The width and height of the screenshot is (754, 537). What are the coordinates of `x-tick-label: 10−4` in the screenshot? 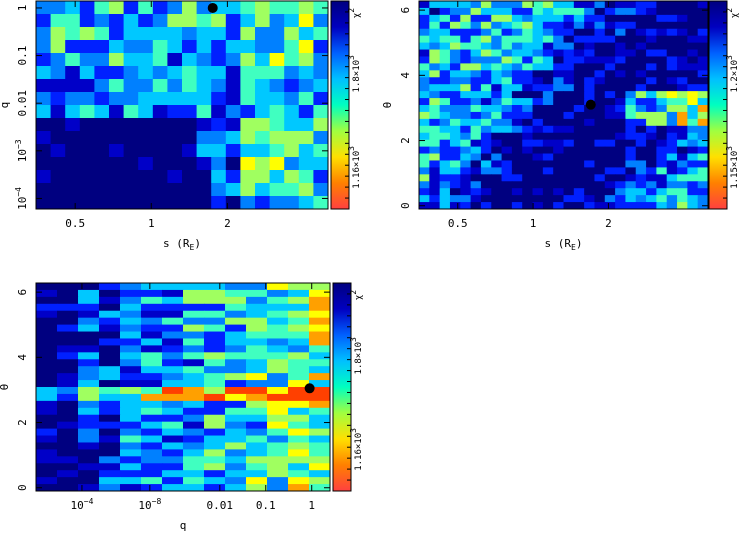 It's located at (82, 504).